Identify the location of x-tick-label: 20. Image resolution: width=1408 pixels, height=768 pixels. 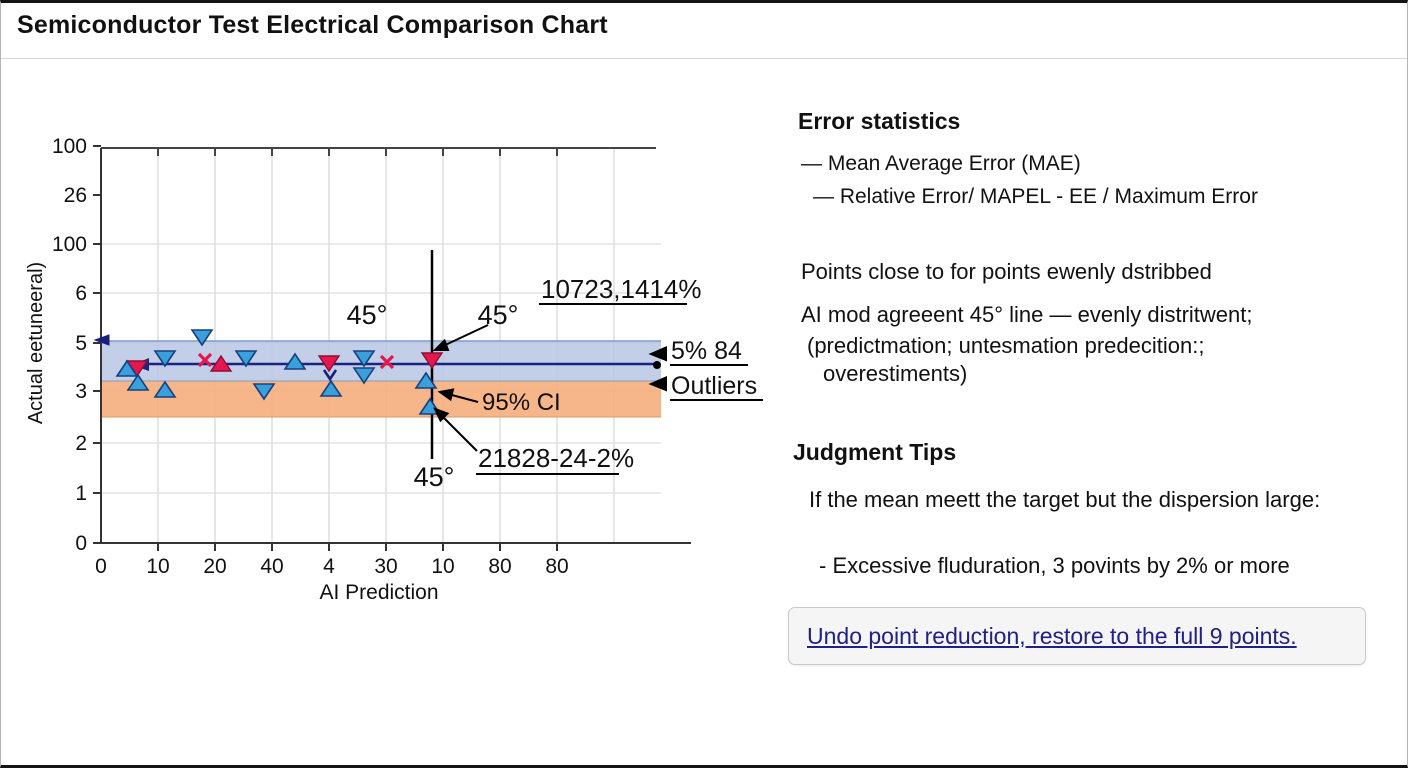
(214, 566).